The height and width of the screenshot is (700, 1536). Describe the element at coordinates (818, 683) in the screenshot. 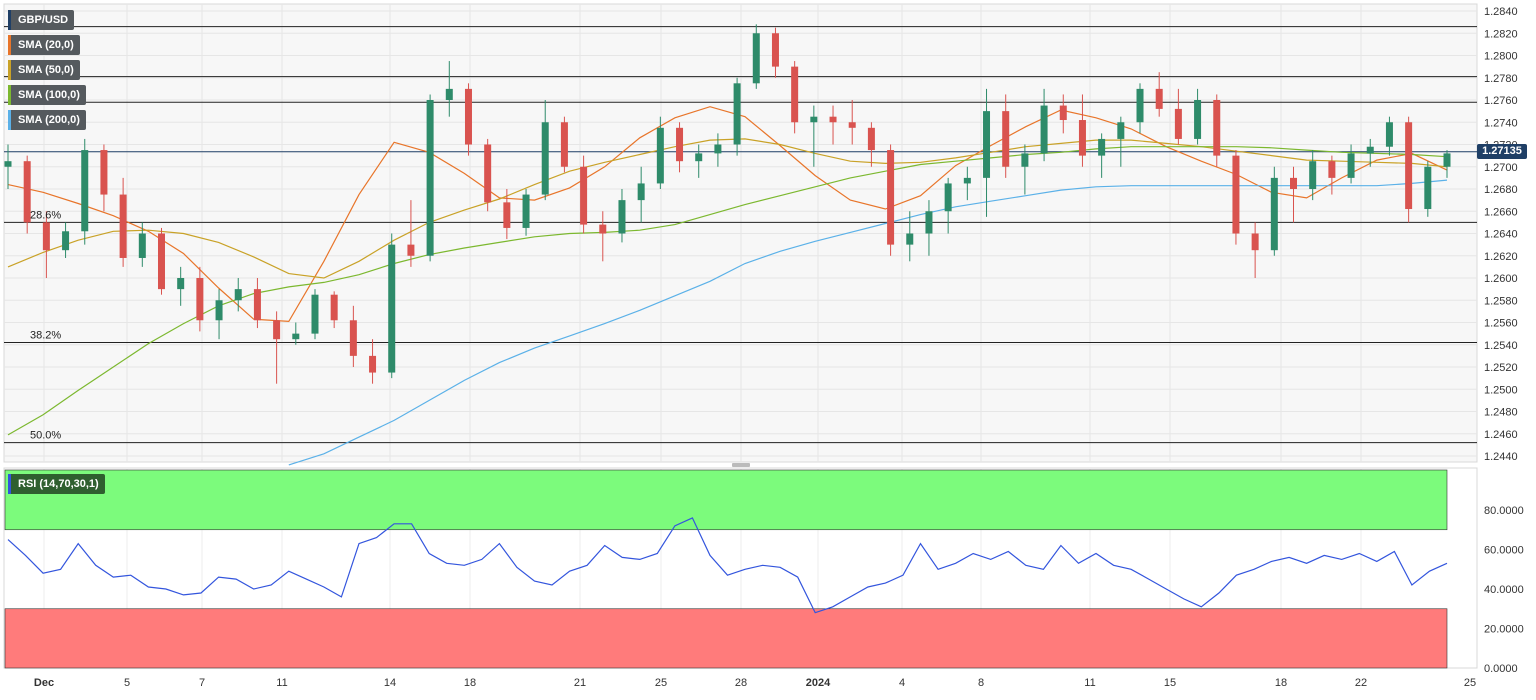

I see `date-tick-label: 2024` at that location.